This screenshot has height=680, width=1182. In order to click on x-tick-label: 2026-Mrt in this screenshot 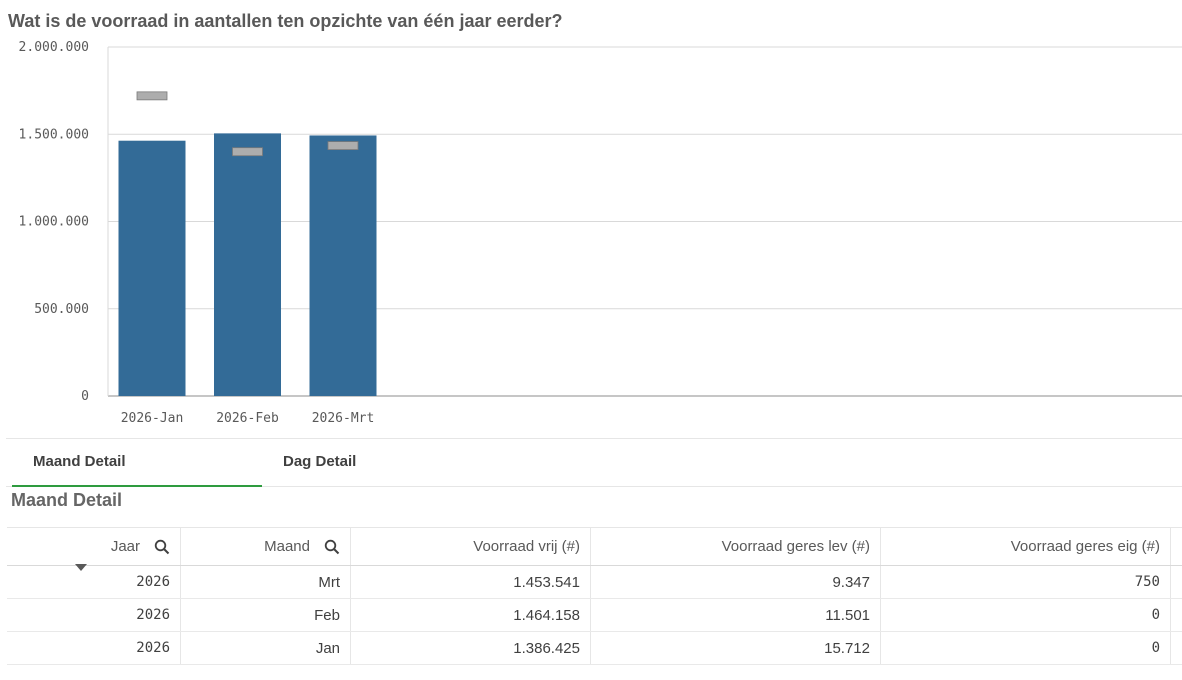, I will do `click(343, 418)`.